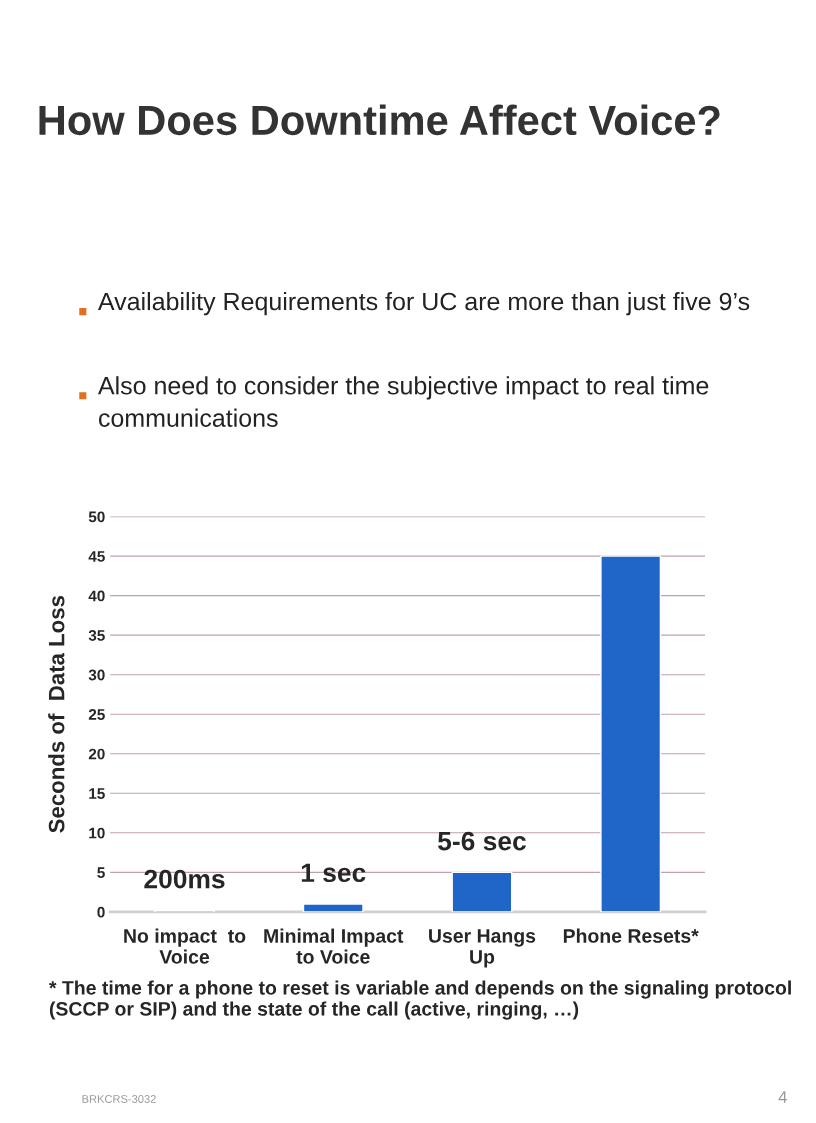 This screenshot has height=1123, width=816. What do you see at coordinates (97, 833) in the screenshot?
I see `y-tick-label: 10` at bounding box center [97, 833].